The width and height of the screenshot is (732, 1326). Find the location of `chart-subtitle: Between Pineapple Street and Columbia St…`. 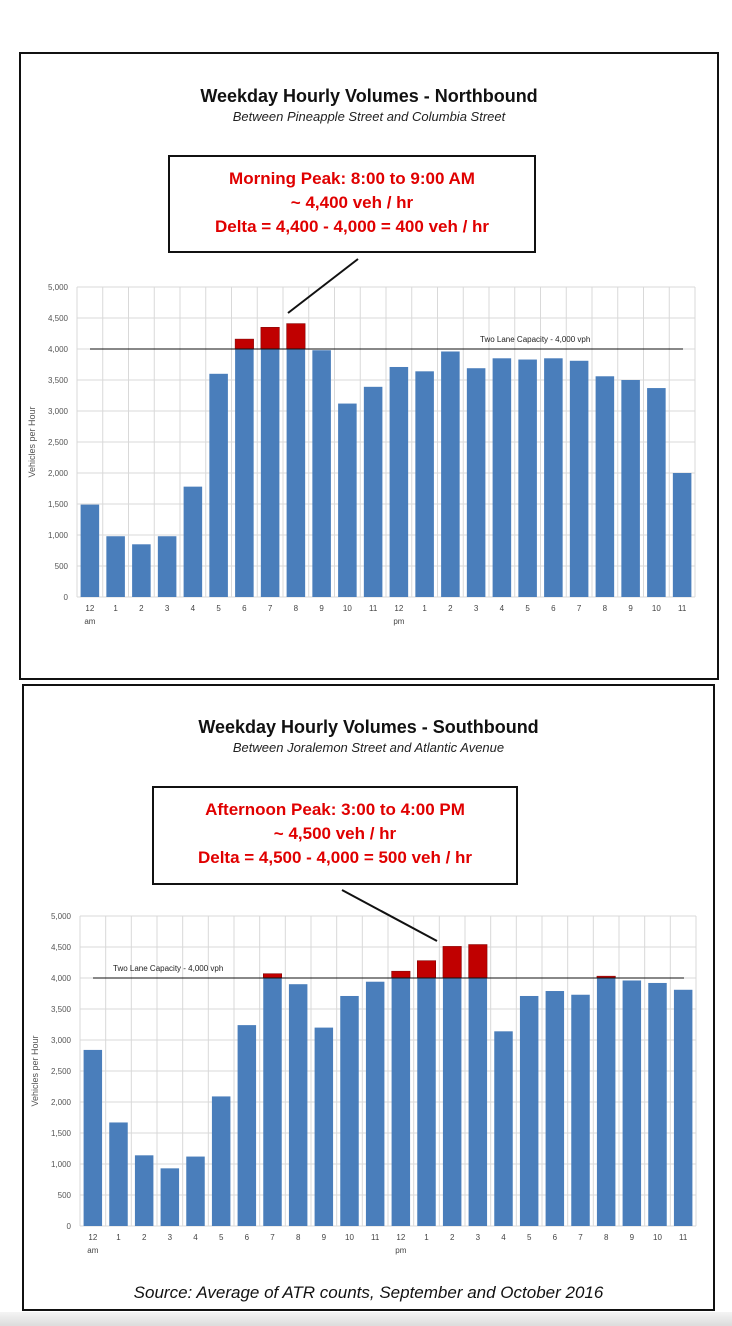

chart-subtitle: Between Pineapple Street and Columbia St… is located at coordinates (369, 116).